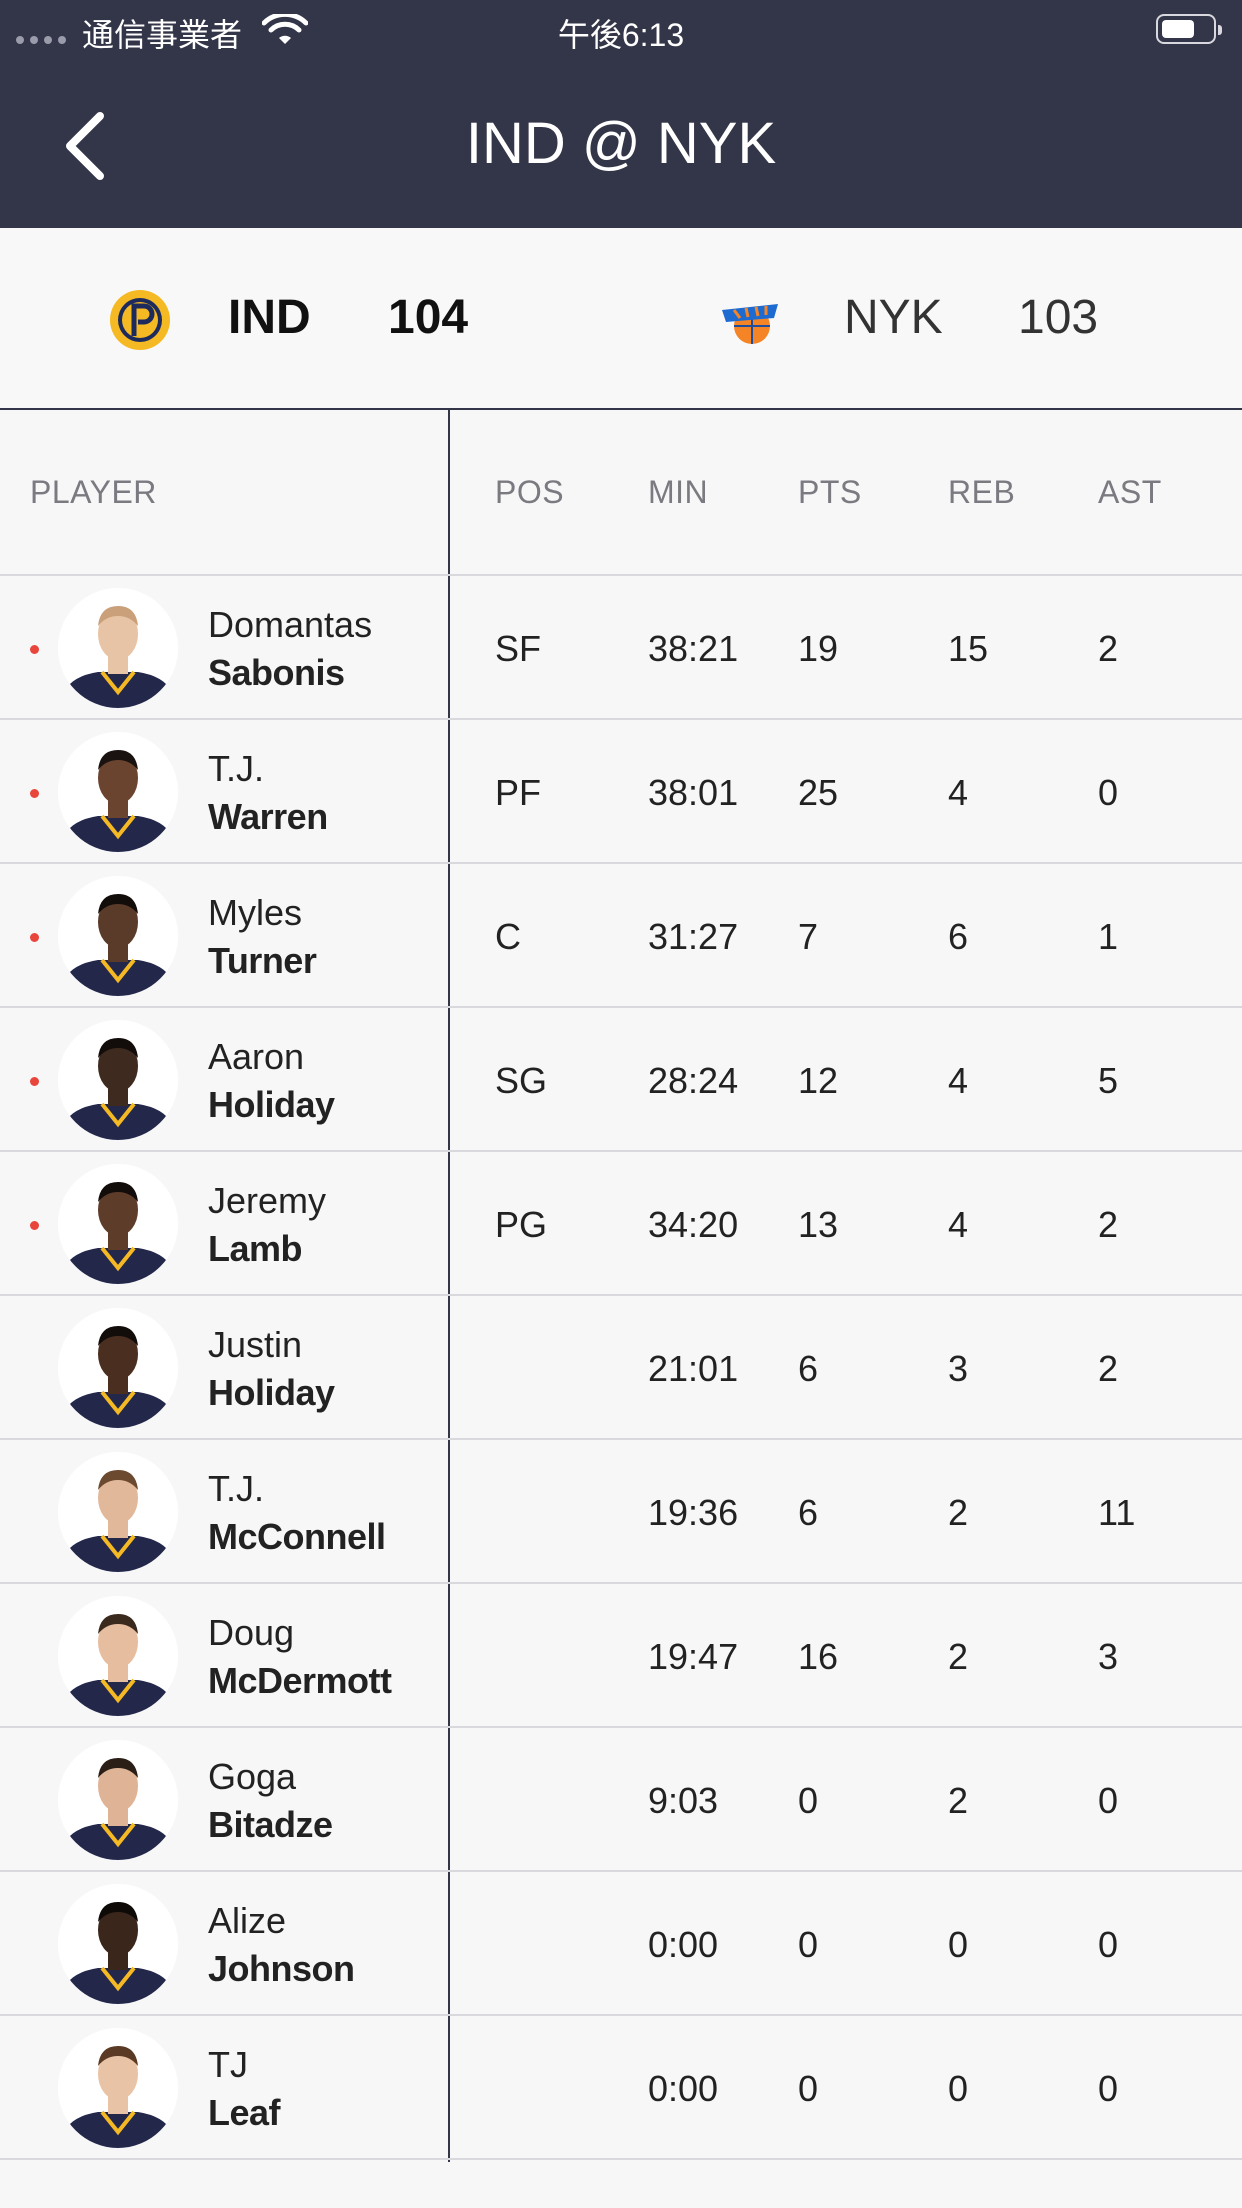 This screenshot has height=2208, width=1242. Describe the element at coordinates (818, 792) in the screenshot. I see `cell-pts: 25` at that location.